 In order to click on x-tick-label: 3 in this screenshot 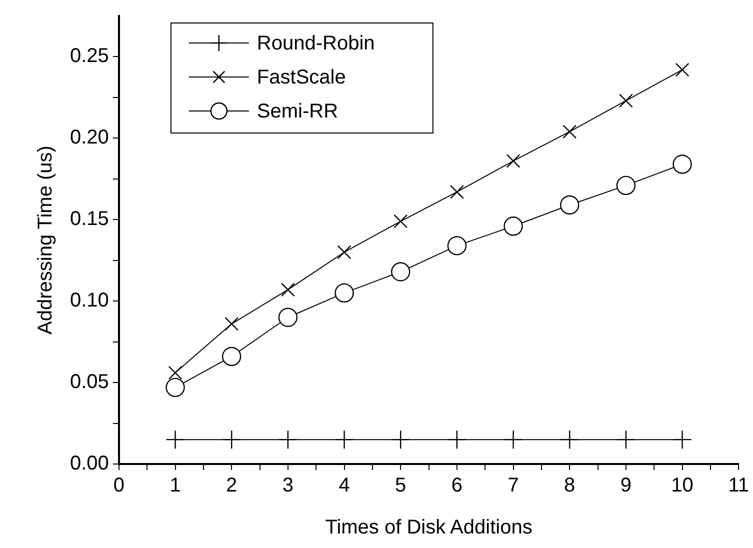, I will do `click(288, 485)`.